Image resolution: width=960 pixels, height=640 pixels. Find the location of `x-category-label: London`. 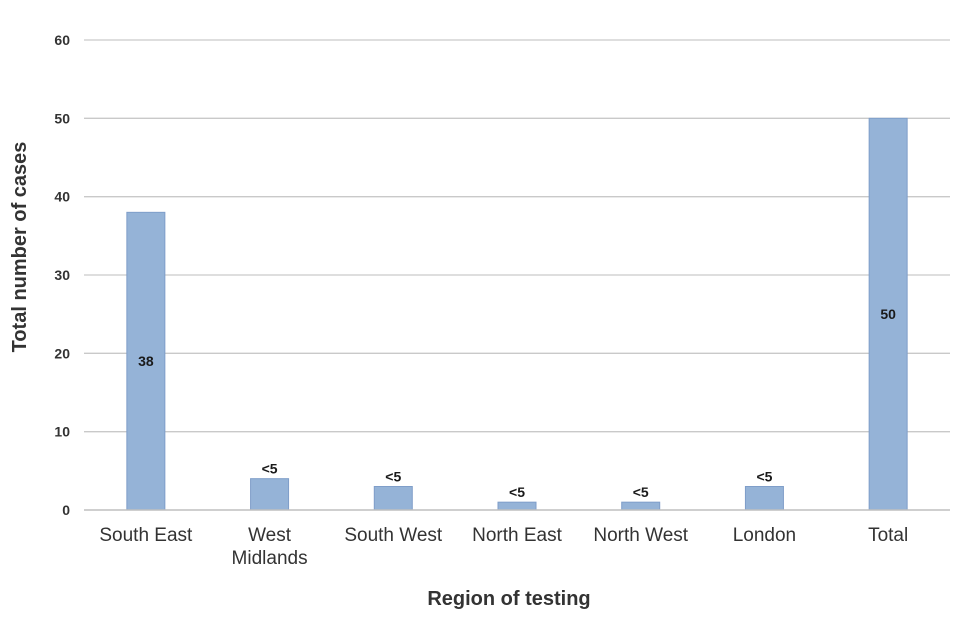

x-category-label: London is located at coordinates (764, 535).